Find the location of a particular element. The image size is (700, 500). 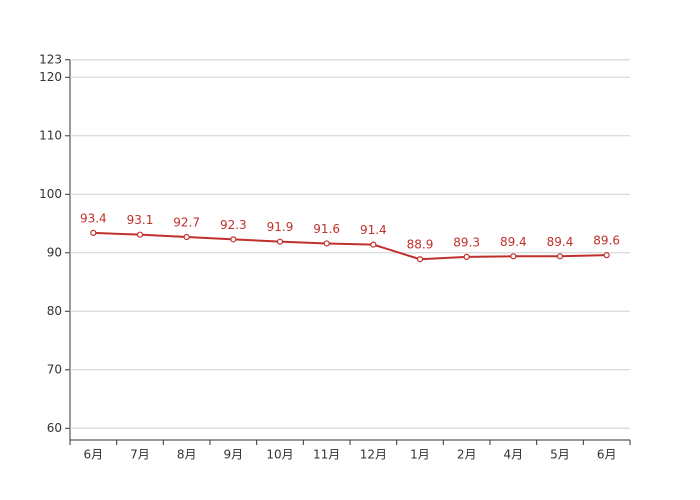

data-label: 88.9 is located at coordinates (420, 245).